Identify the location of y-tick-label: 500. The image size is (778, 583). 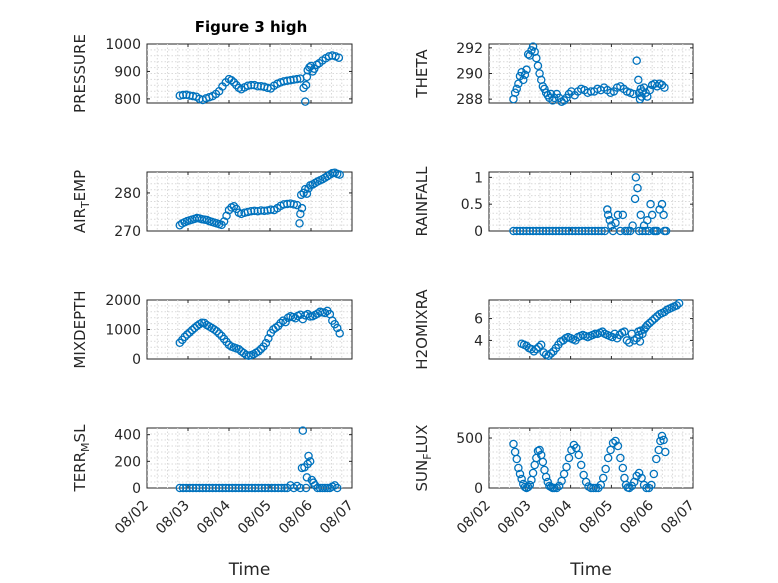
(469, 439).